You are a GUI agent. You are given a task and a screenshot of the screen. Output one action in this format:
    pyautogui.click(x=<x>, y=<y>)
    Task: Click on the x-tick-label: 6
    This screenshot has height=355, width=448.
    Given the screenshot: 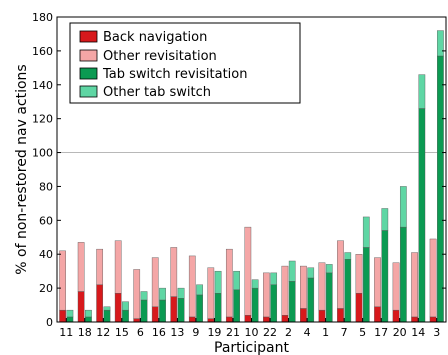 What is the action you would take?
    pyautogui.click(x=140, y=332)
    